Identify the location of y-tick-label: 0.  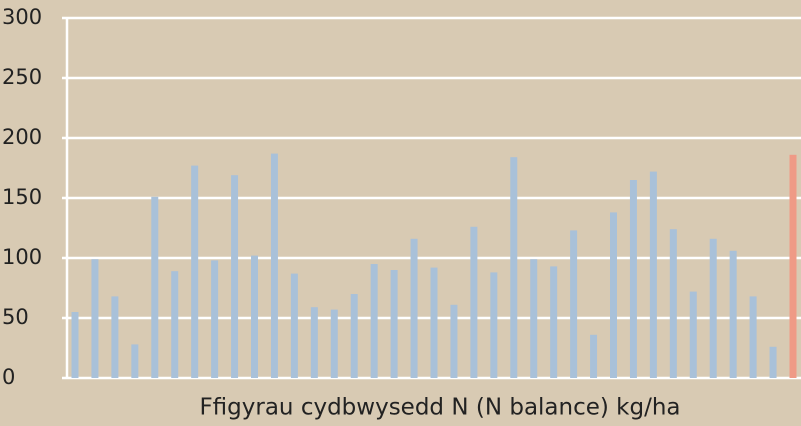
(8, 377).